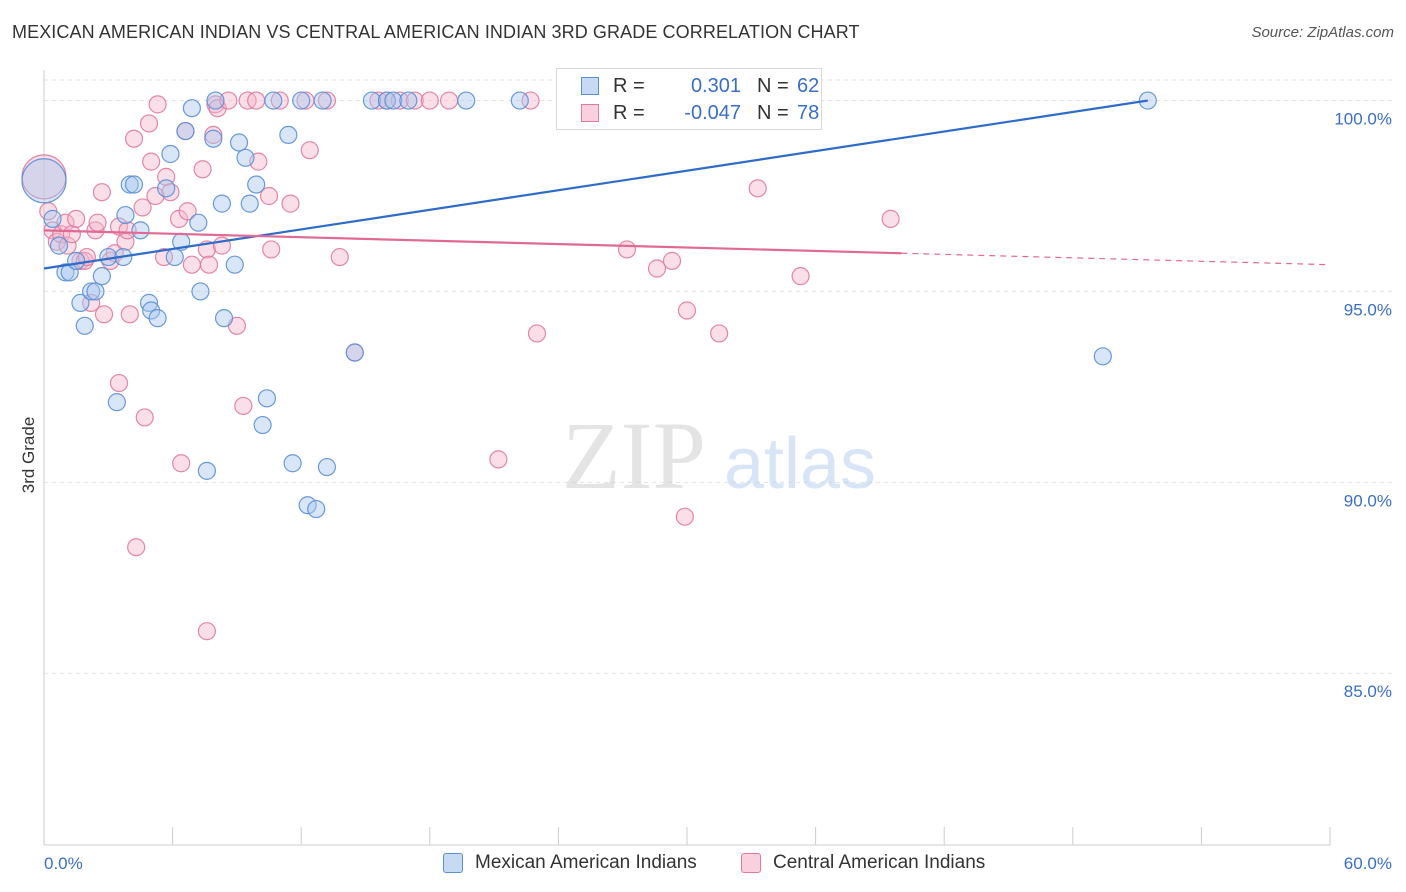  What do you see at coordinates (1116, 259) in the screenshot?
I see `pink-trend-line-extension` at bounding box center [1116, 259].